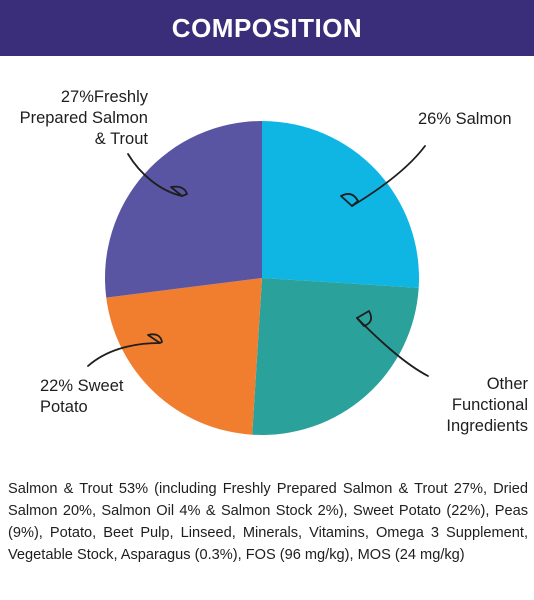 The image size is (534, 600). Describe the element at coordinates (179, 191) in the screenshot. I see `arrowhead-freshly` at that location.